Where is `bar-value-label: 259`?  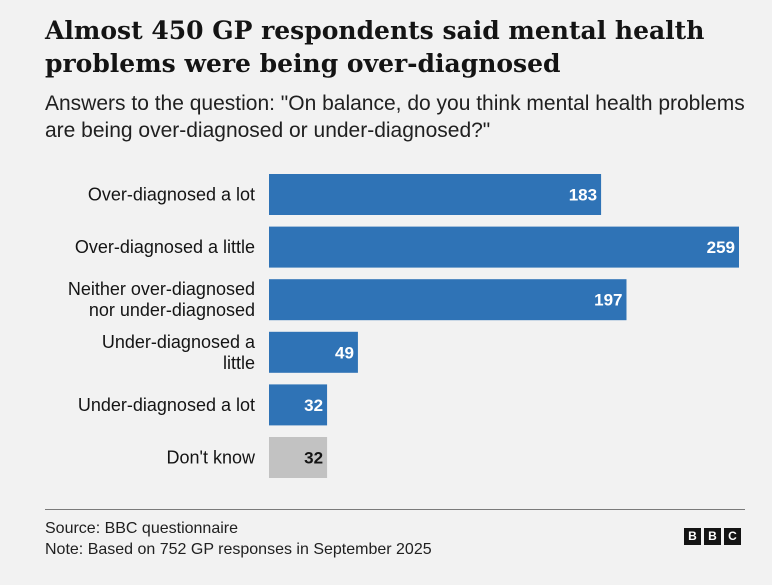 bar-value-label: 259 is located at coordinates (721, 247).